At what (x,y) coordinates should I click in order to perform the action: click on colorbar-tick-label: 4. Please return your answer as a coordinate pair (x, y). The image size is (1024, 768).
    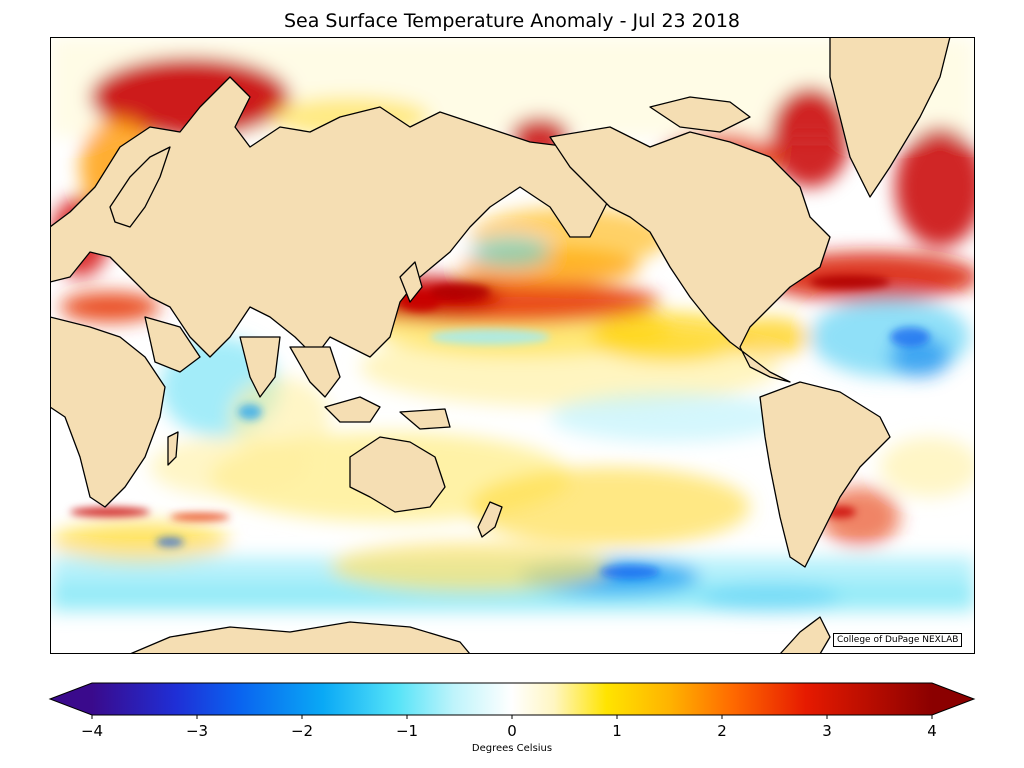
    Looking at the image, I should click on (932, 731).